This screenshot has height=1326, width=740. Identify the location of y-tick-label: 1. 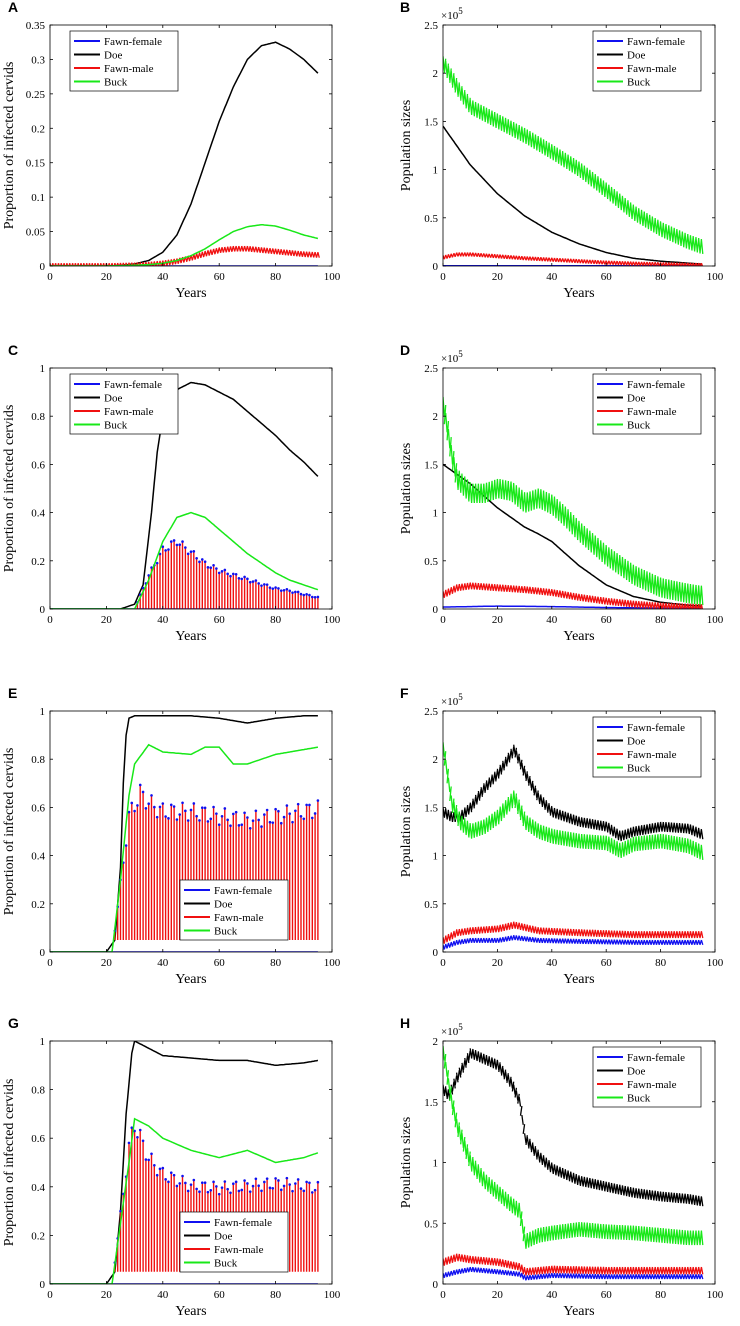
(436, 171).